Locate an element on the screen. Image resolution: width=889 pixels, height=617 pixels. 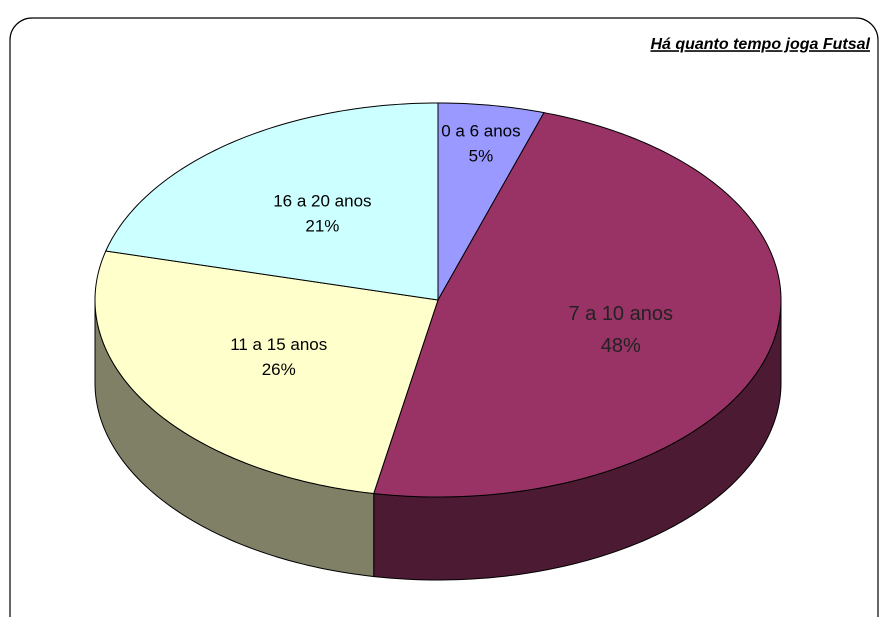
chart-caption: Há quanto tempo joga Futsal is located at coordinates (760, 44).